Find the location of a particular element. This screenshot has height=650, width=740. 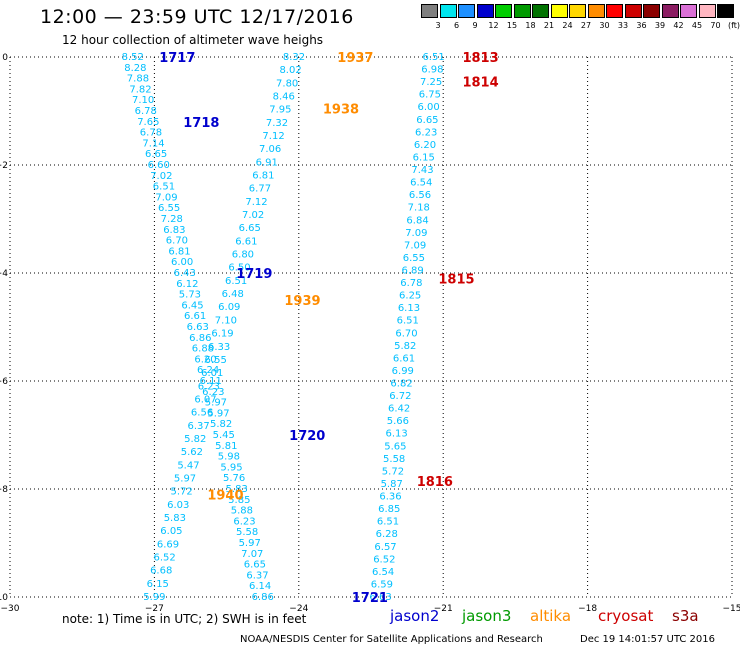

color-label: 15 is located at coordinates (512, 25).